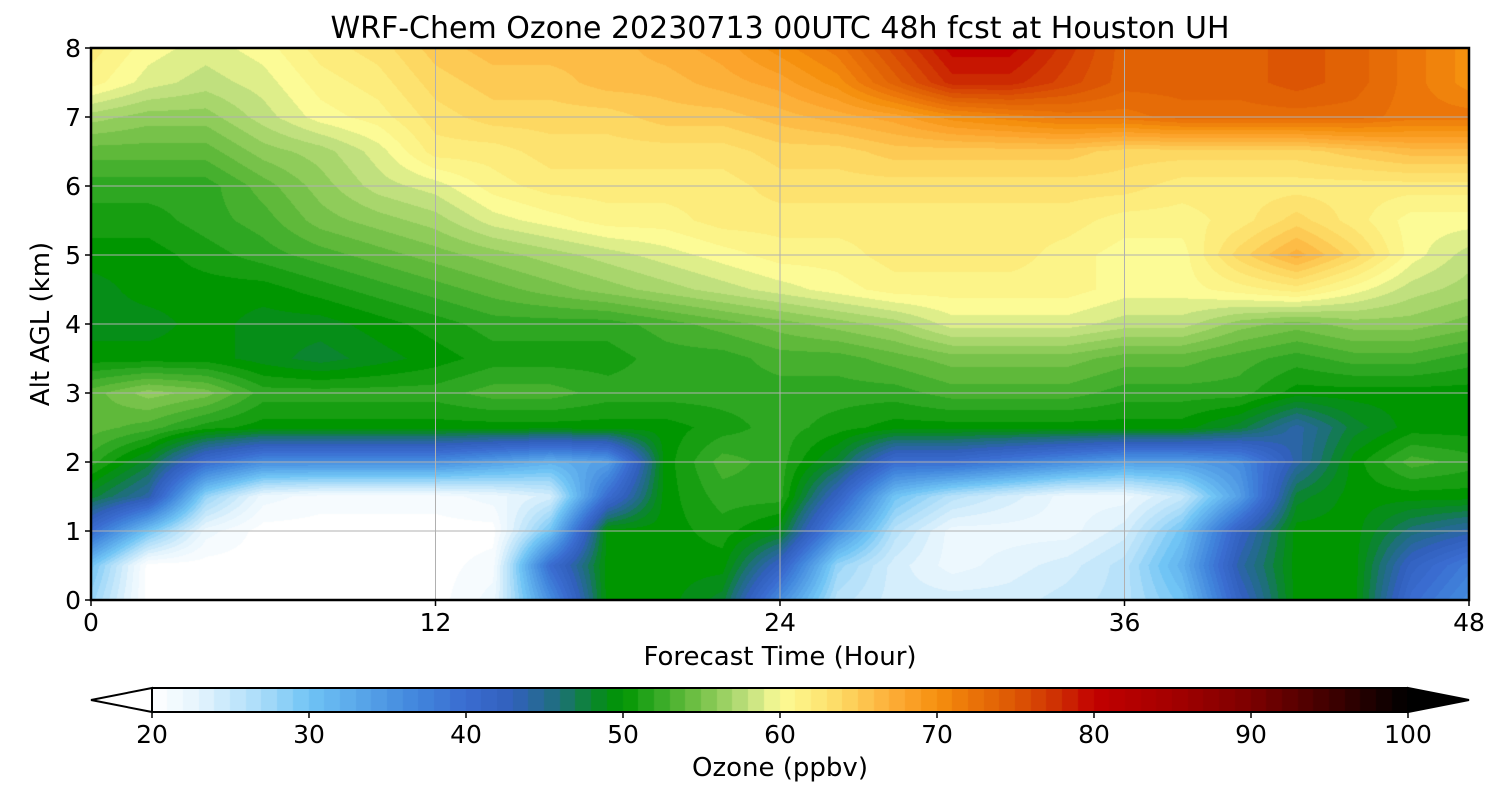  I want to click on colorbar: 20 30 40 50 60 70 80 90 100 Ozone (ppbv), so click(780, 734).